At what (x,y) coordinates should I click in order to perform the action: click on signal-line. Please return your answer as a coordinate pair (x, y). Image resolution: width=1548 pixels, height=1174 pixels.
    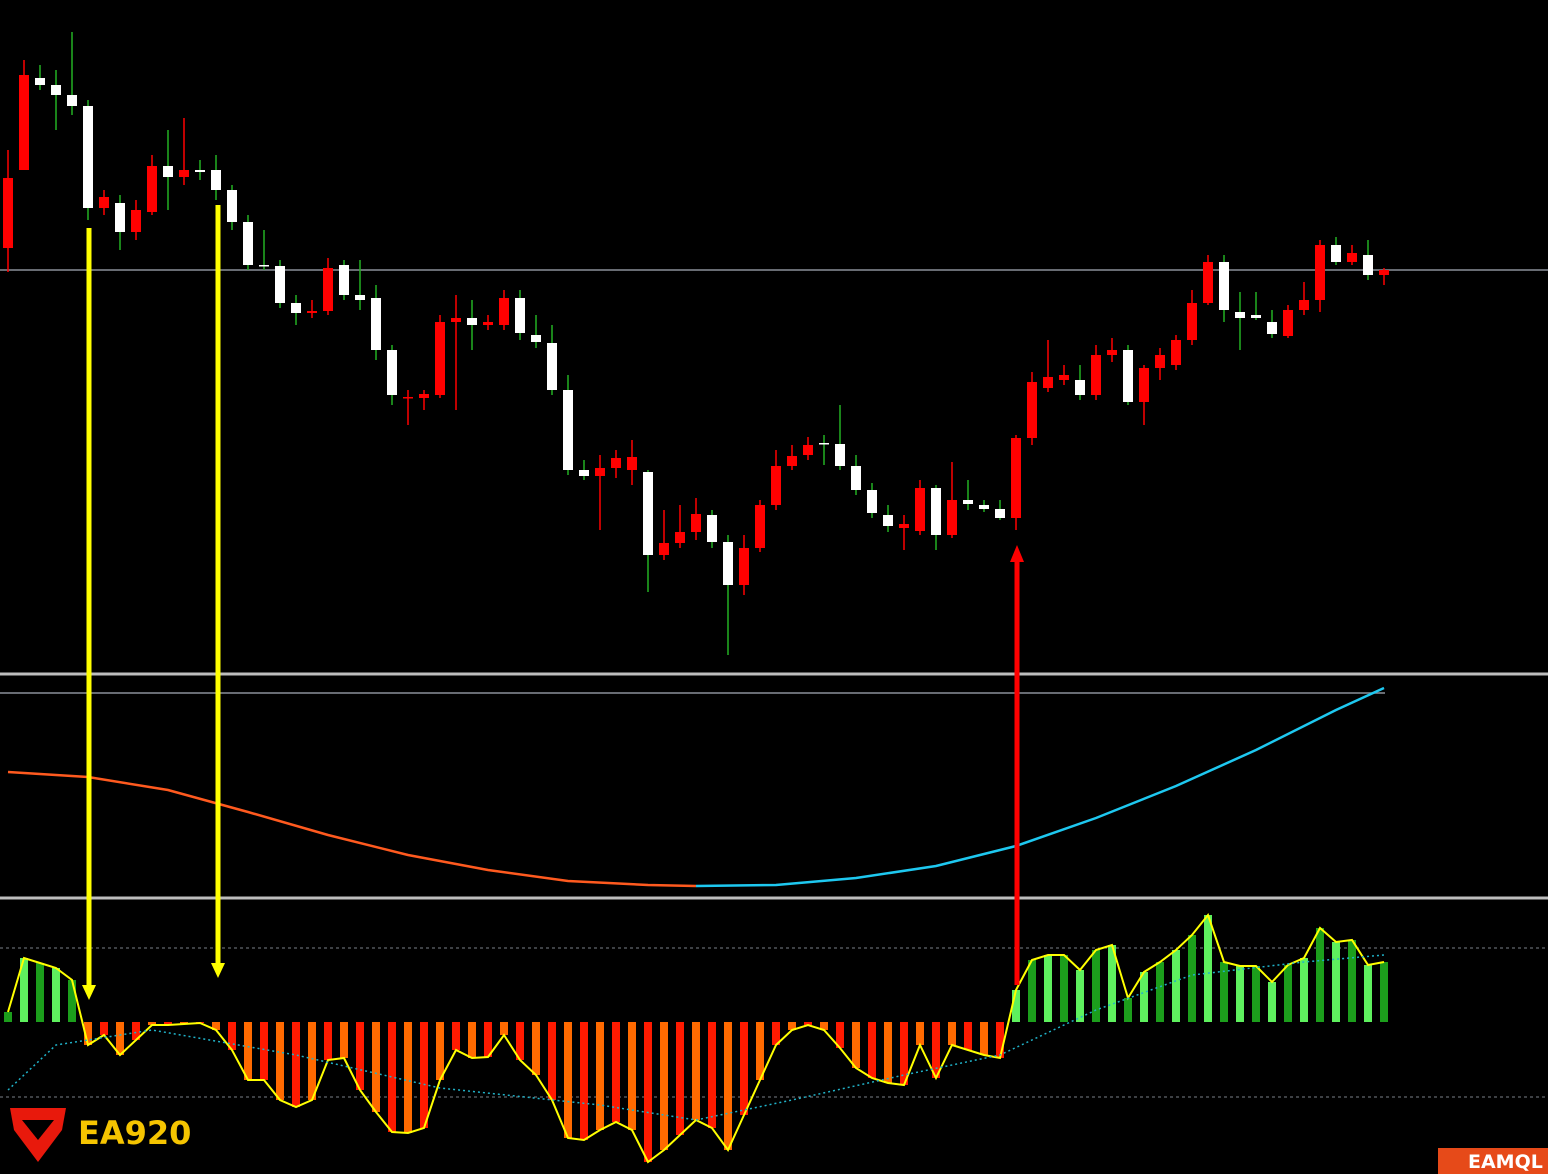
    Looking at the image, I should click on (696, 1037).